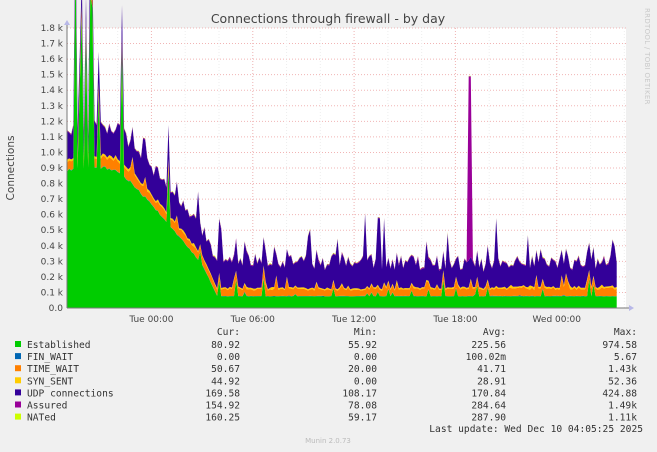  What do you see at coordinates (328, 18) in the screenshot?
I see `chart-title: Connections through firewall - by day` at bounding box center [328, 18].